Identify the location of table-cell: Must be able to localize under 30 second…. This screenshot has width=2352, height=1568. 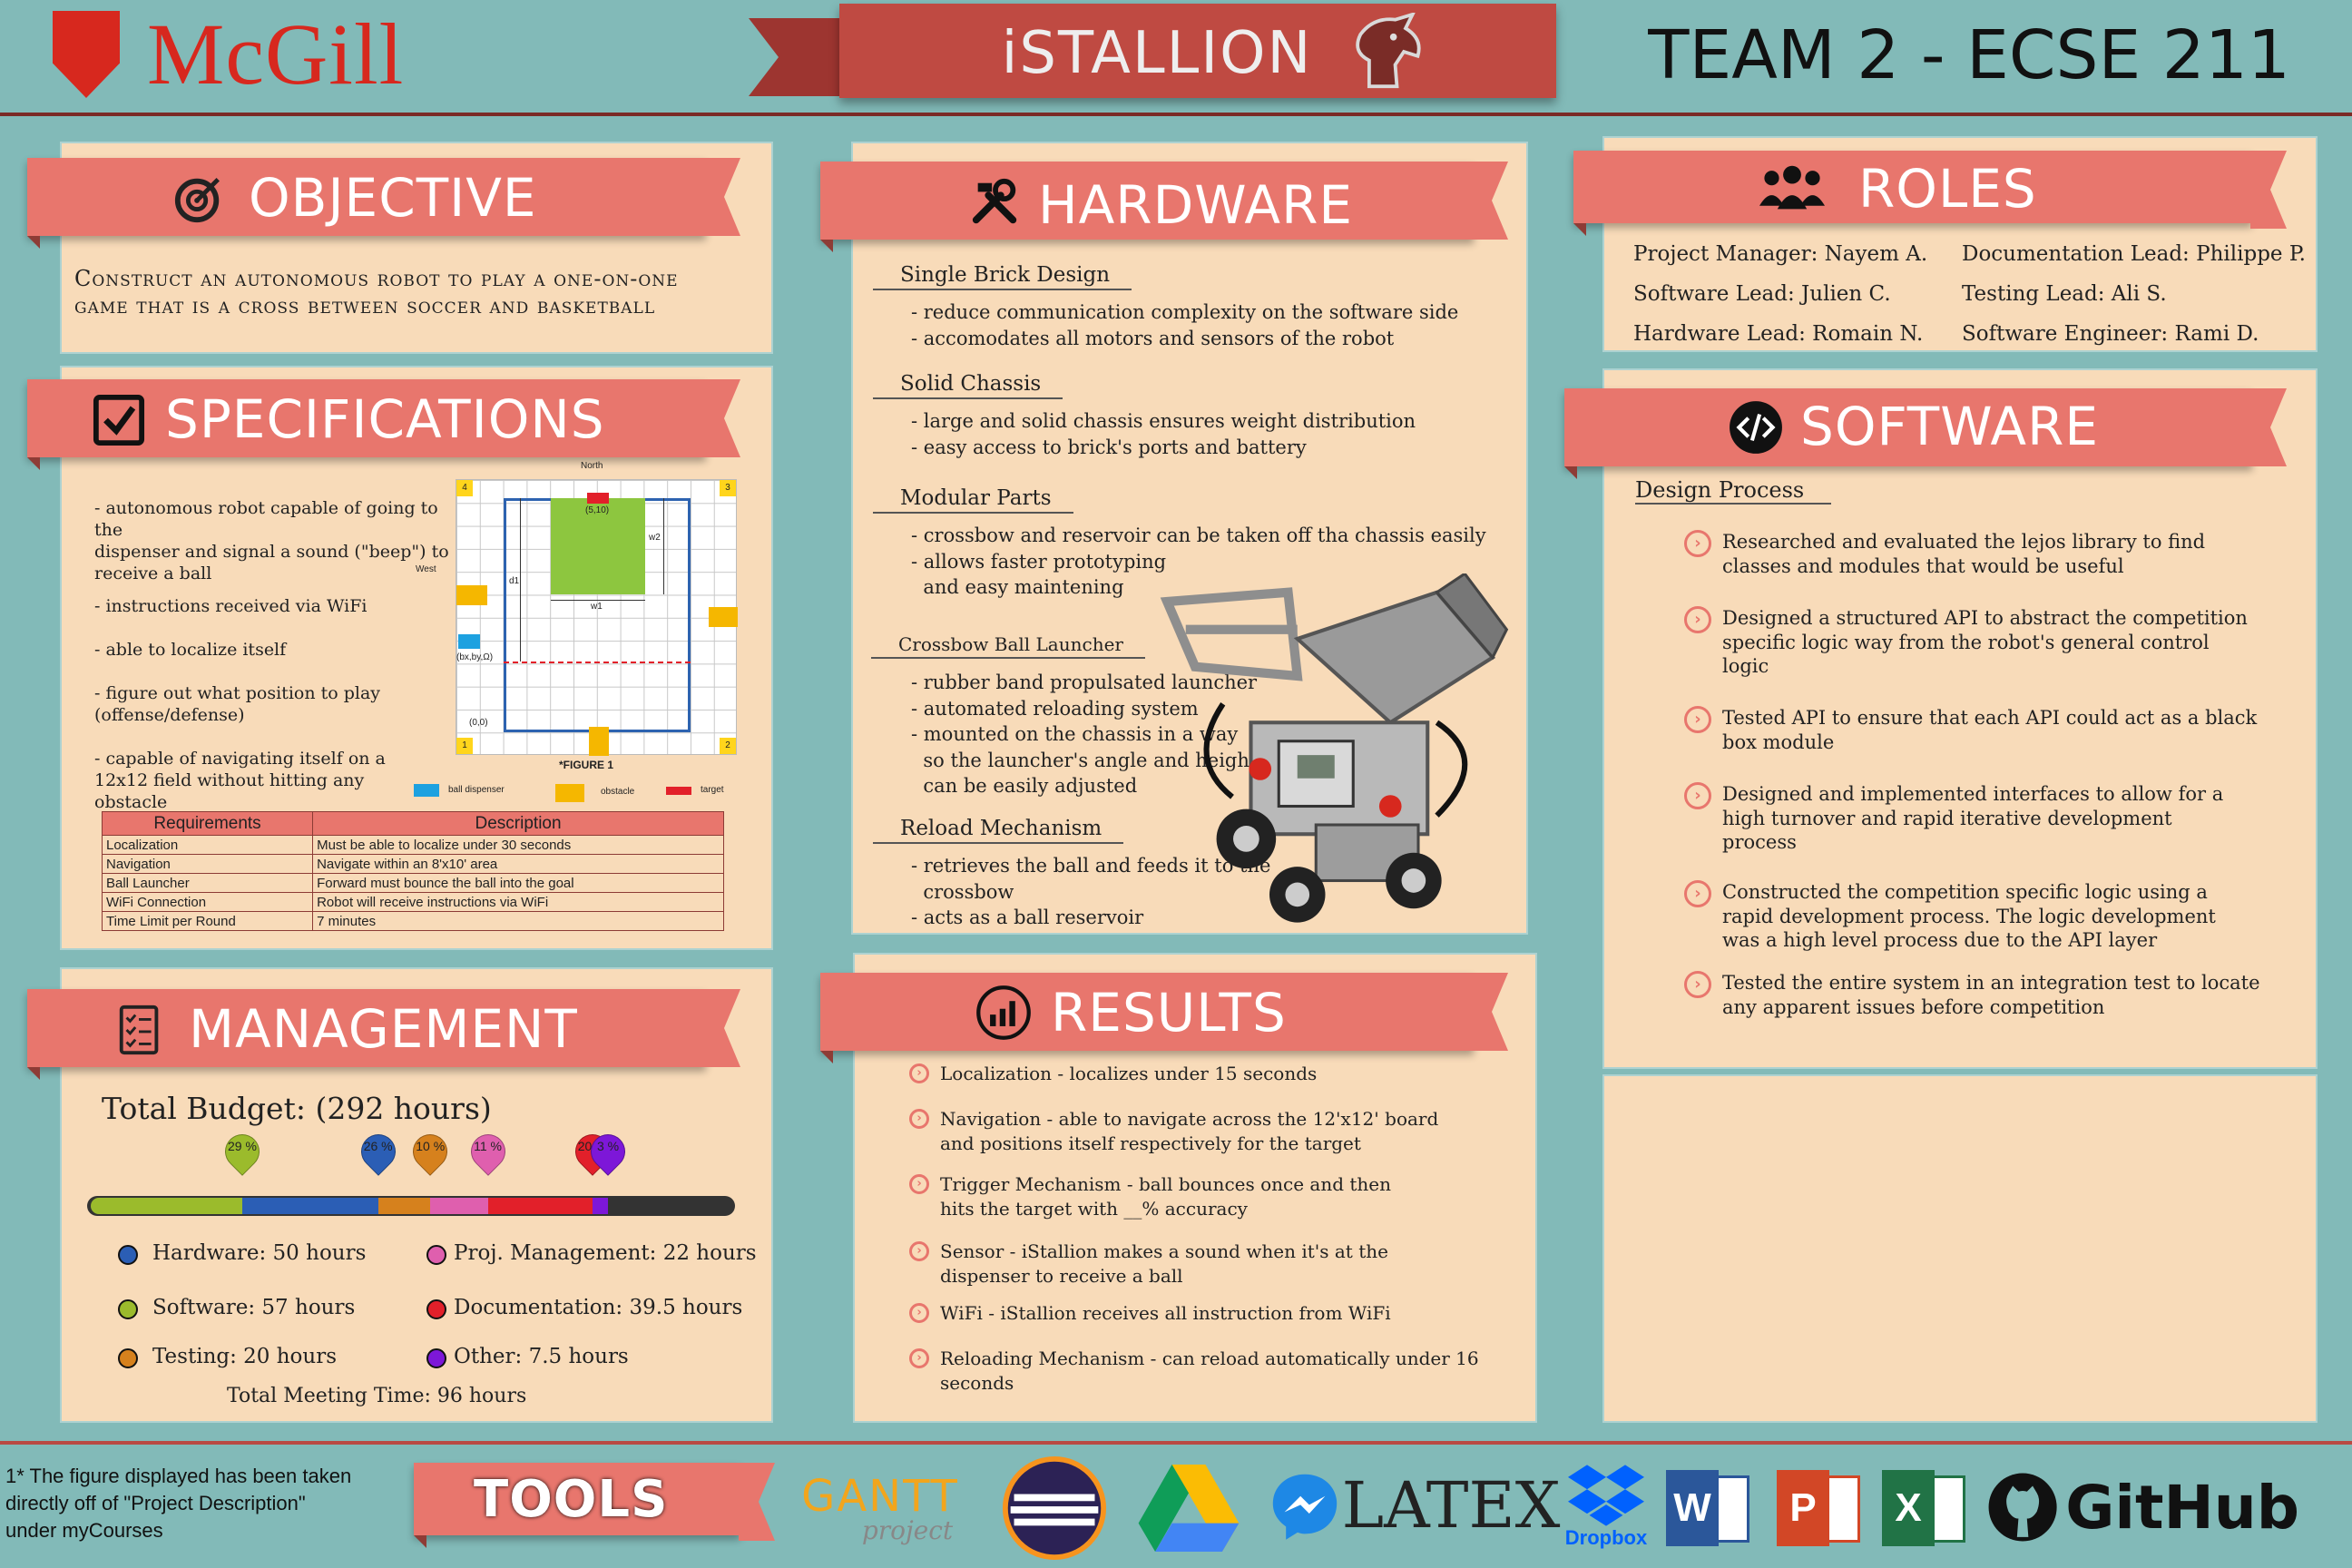
(518, 845).